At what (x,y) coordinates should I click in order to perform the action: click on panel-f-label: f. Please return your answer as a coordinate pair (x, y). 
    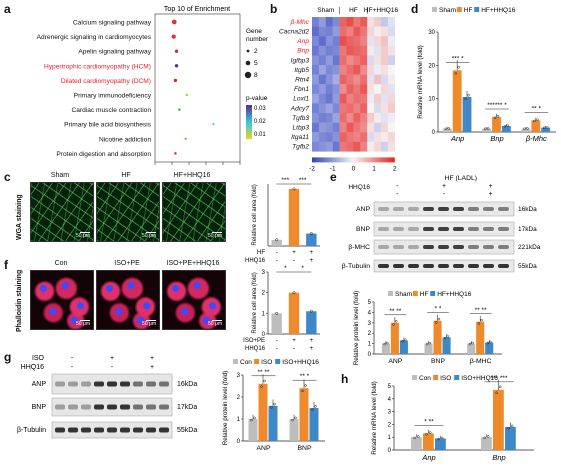
    Looking at the image, I should click on (6, 265).